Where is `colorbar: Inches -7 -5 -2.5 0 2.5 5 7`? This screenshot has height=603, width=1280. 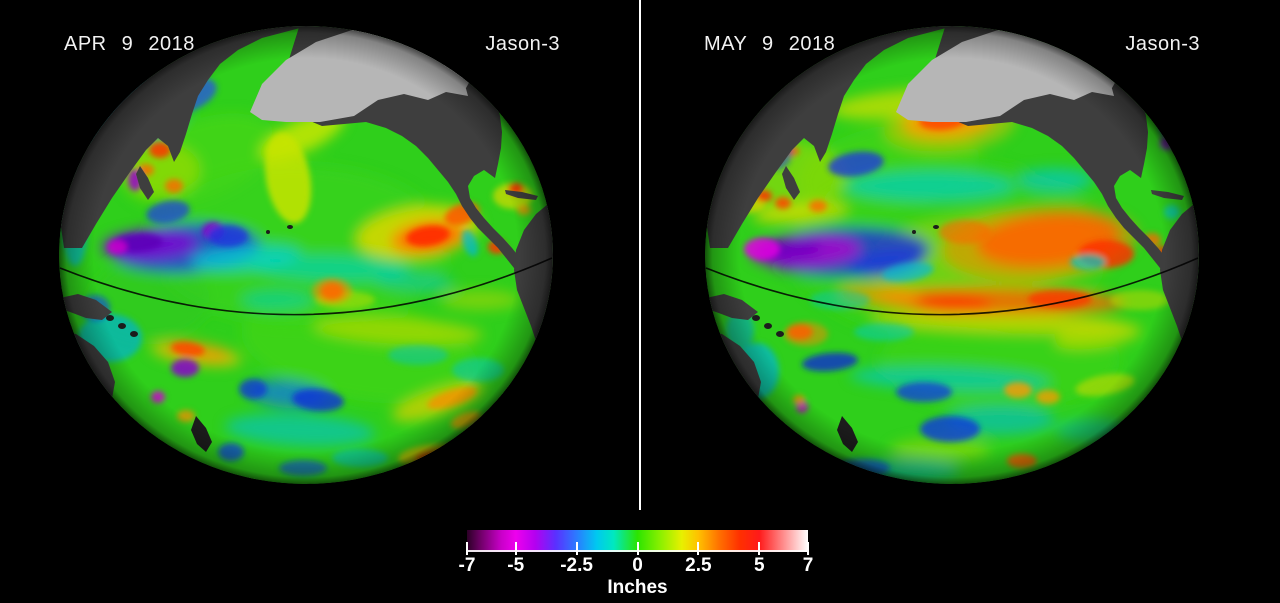
colorbar: Inches -7 -5 -2.5 0 2.5 5 7 is located at coordinates (636, 566).